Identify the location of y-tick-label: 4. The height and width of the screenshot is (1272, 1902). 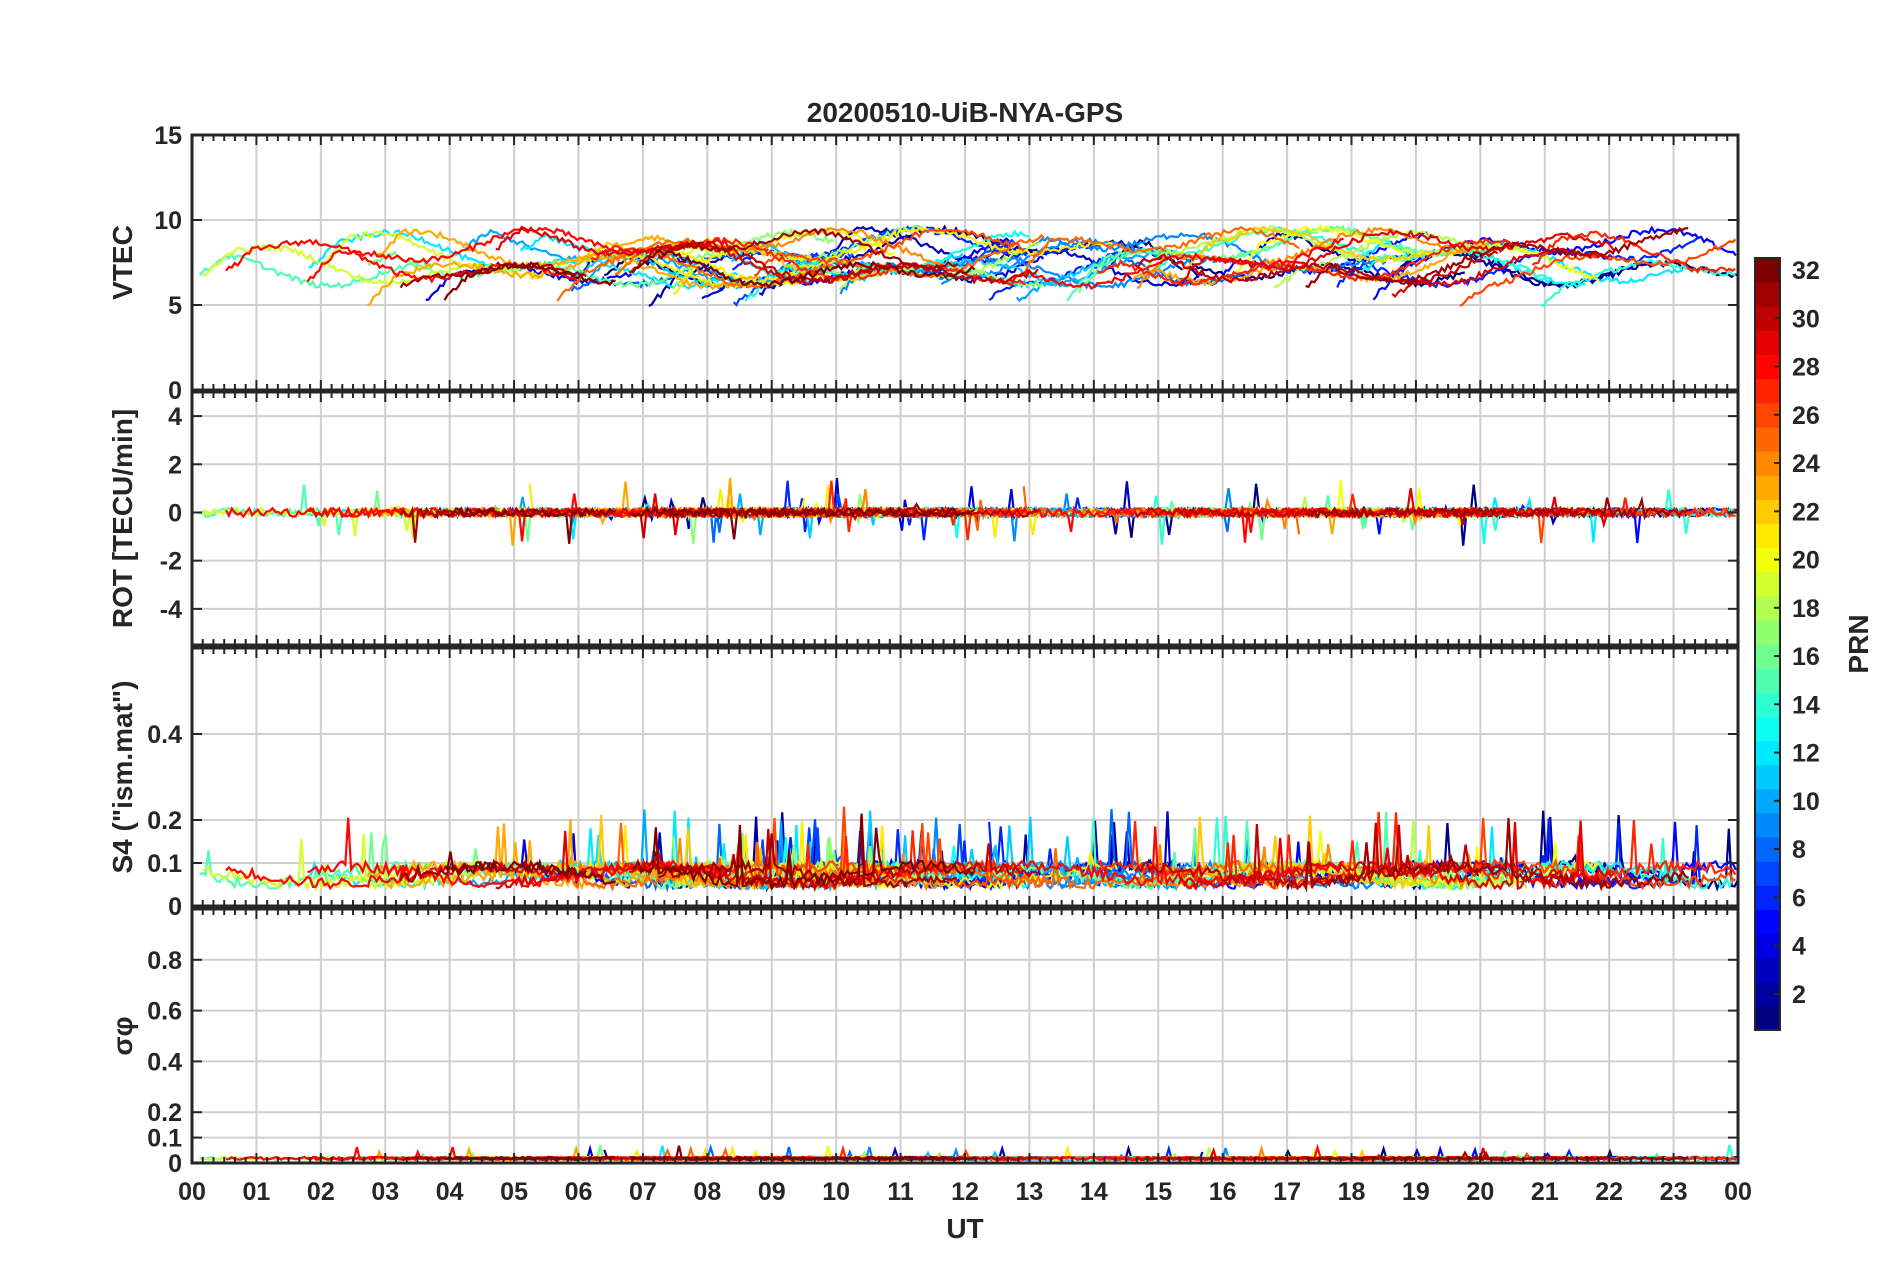
(175, 417).